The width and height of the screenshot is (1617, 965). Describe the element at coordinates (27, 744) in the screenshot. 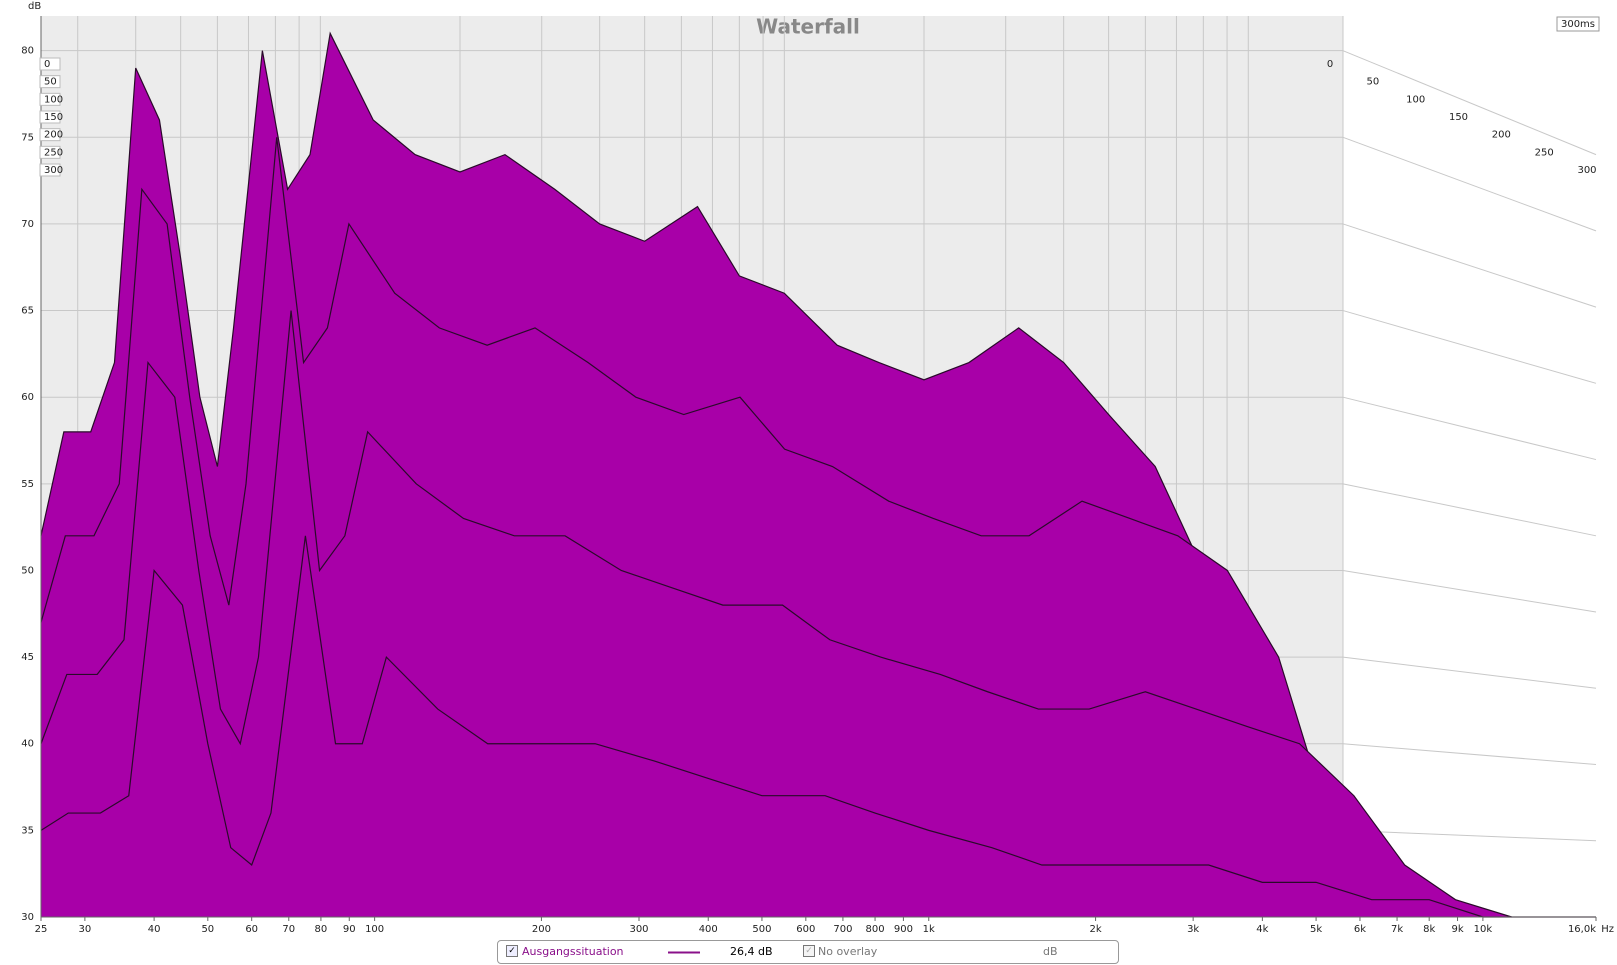

I see `y-tick-label: 40` at that location.